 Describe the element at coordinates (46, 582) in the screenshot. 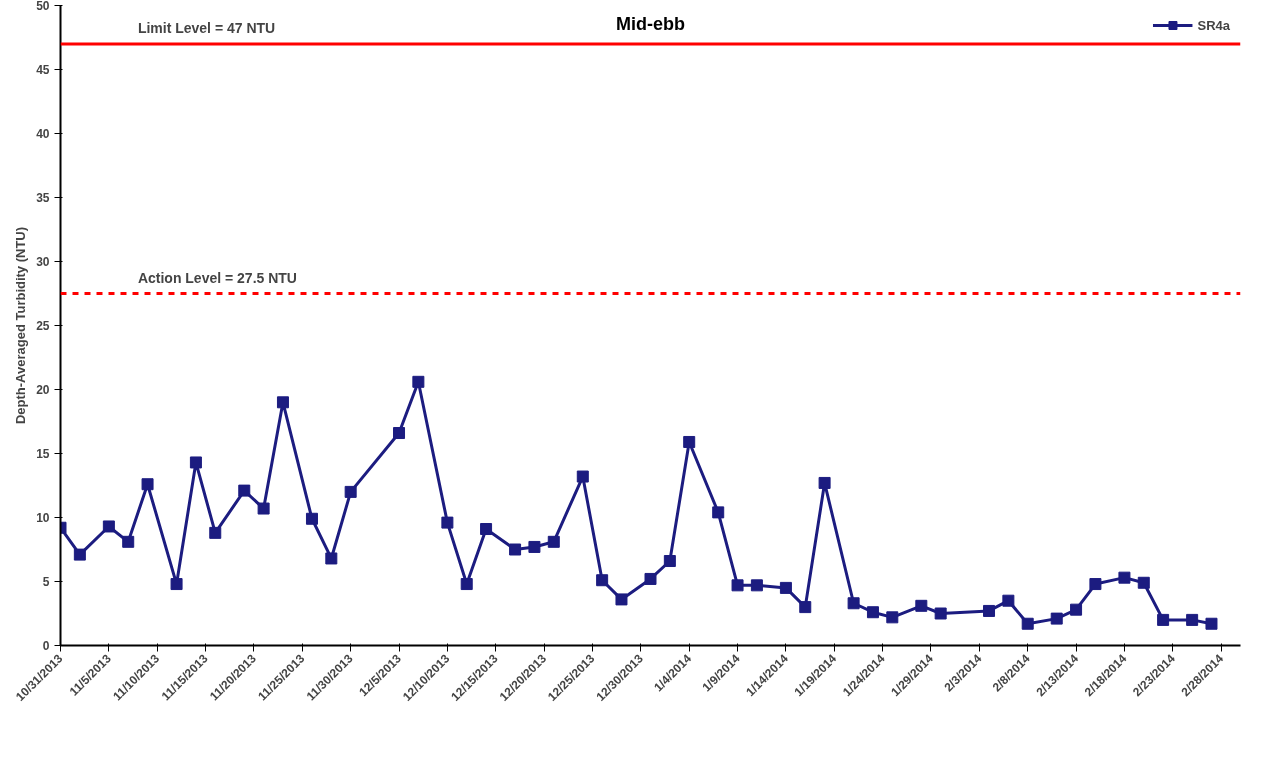

I see `y-tick-label: 5` at that location.